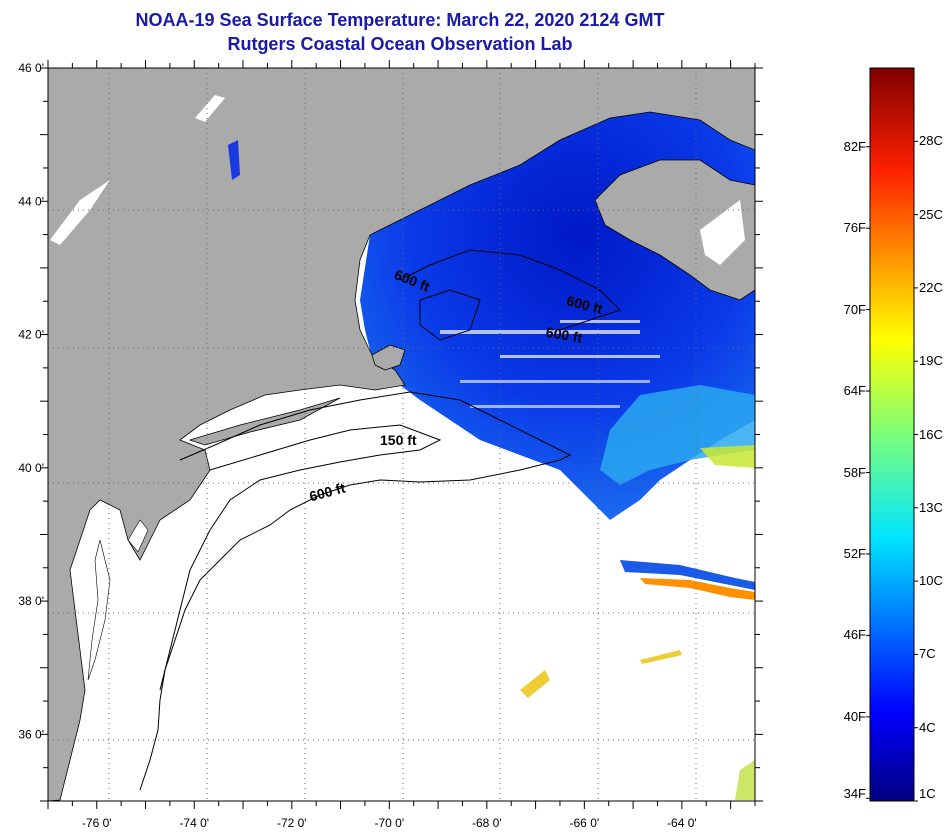 This screenshot has width=944, height=832. I want to click on delaware-bay, so click(138, 536).